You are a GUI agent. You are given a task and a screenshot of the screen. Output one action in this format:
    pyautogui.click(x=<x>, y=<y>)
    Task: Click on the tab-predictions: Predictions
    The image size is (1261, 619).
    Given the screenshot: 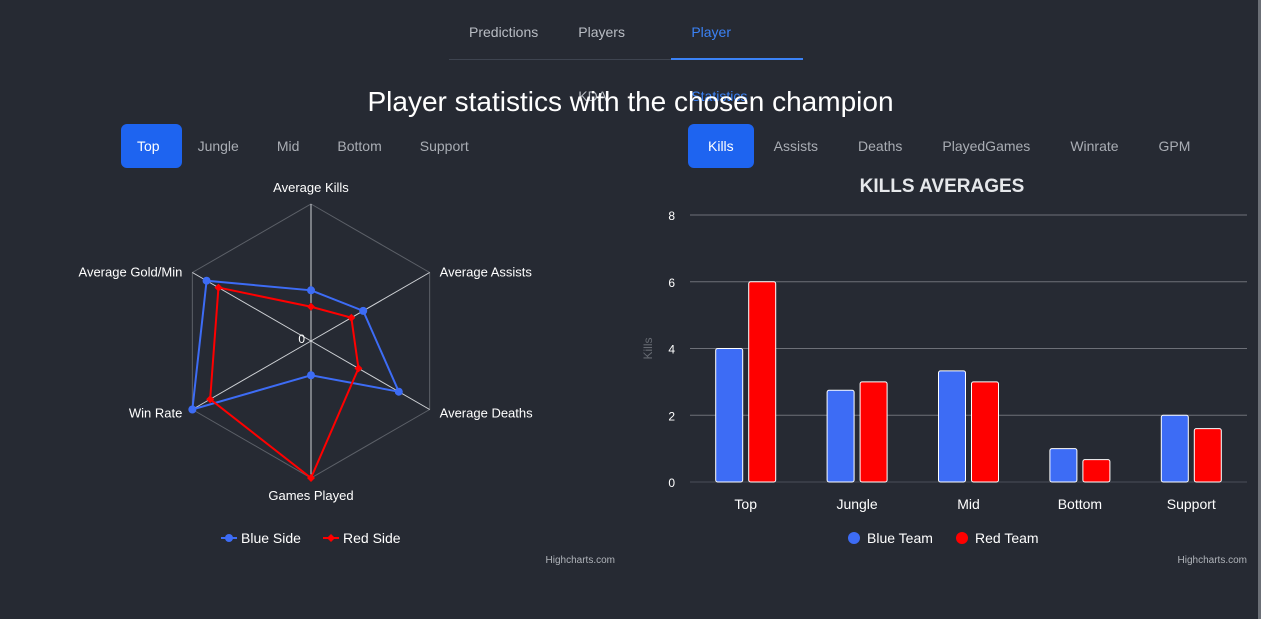 What is the action you would take?
    pyautogui.click(x=504, y=31)
    